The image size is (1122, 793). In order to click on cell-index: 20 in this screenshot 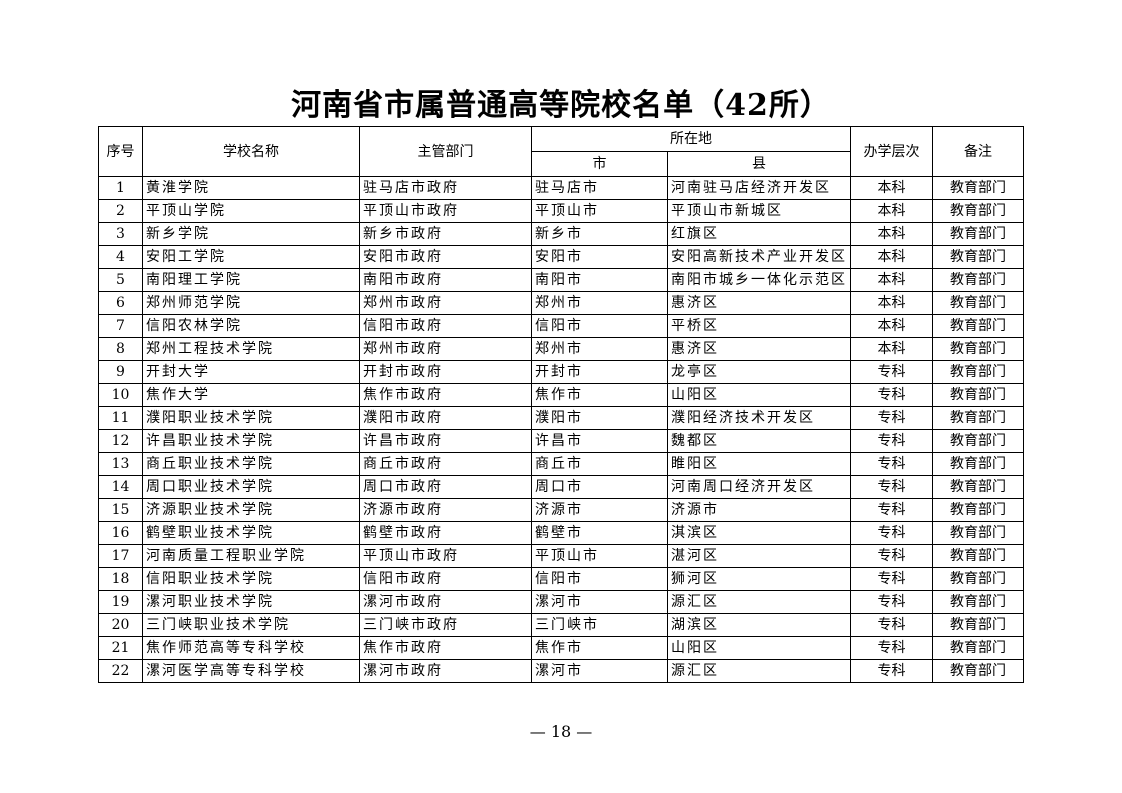, I will do `click(120, 625)`.